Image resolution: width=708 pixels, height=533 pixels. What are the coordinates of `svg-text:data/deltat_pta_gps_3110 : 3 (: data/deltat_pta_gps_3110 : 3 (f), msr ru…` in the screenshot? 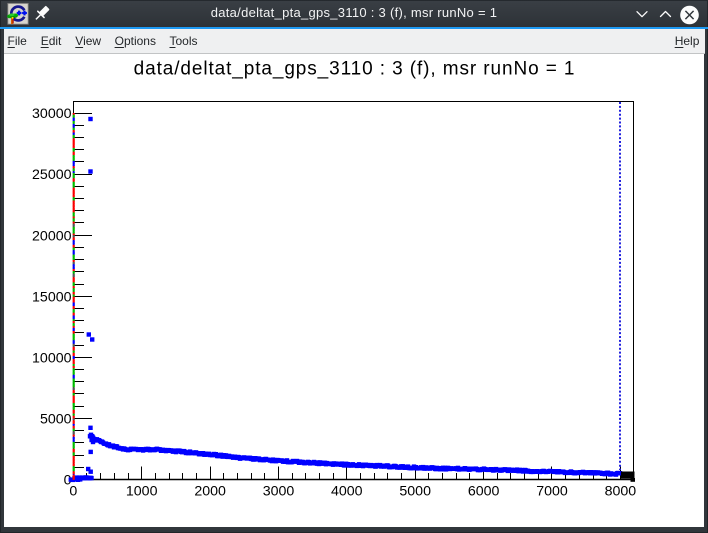 It's located at (355, 68).